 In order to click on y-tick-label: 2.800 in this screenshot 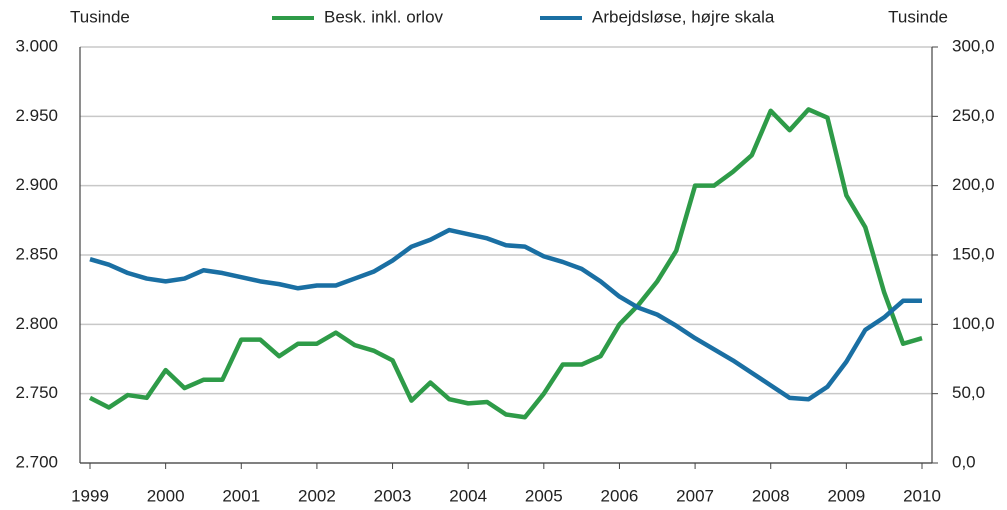, I will do `click(36, 323)`.